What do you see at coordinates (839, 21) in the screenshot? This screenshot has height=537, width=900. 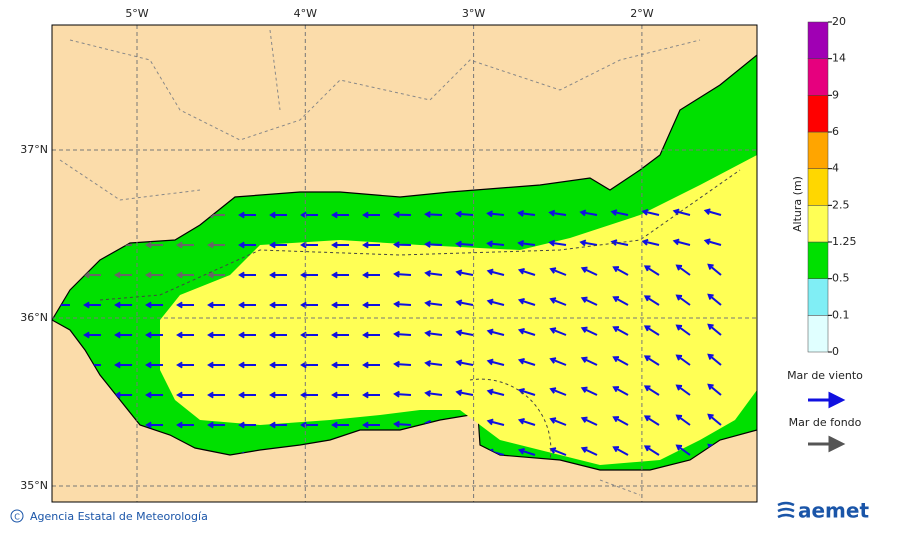 I see `colorbar-label: 20` at bounding box center [839, 21].